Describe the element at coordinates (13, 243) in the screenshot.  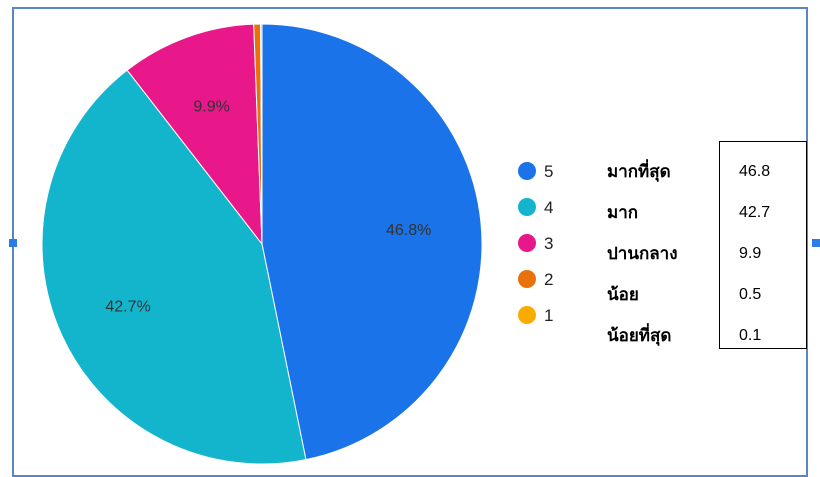
I see `left-resize-handle` at that location.